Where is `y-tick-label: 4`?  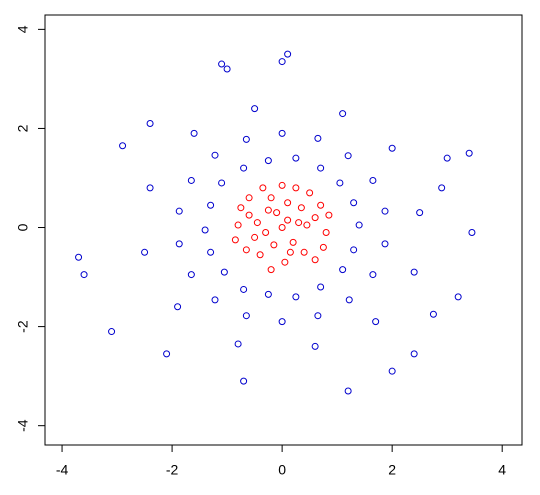 y-tick-label: 4 is located at coordinates (23, 29).